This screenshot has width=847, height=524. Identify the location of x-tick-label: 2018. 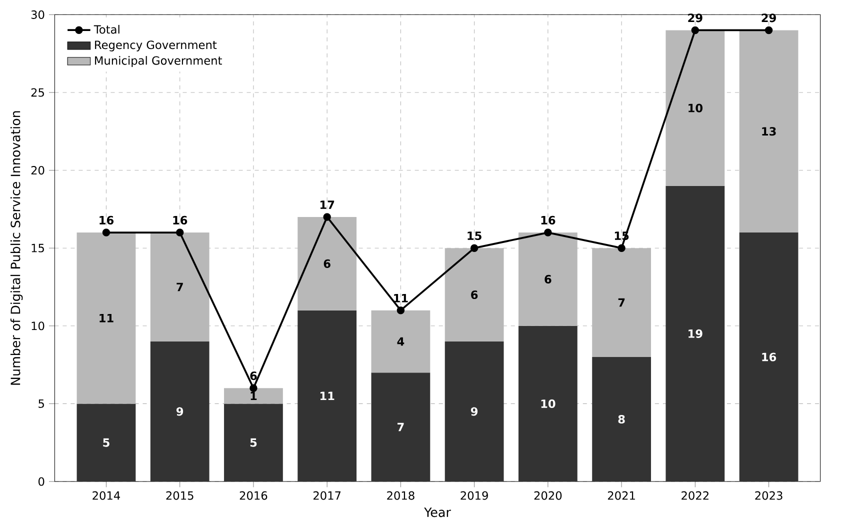
(400, 495).